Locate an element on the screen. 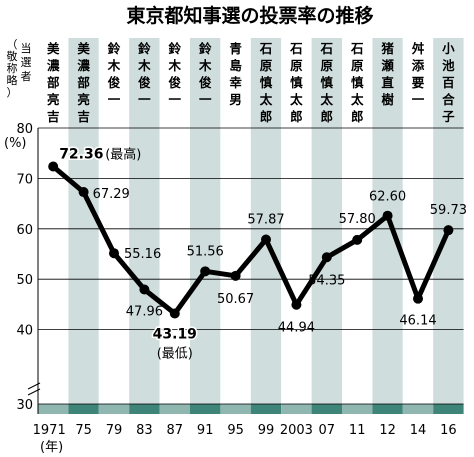  y-tick-label: 50 is located at coordinates (24, 280).